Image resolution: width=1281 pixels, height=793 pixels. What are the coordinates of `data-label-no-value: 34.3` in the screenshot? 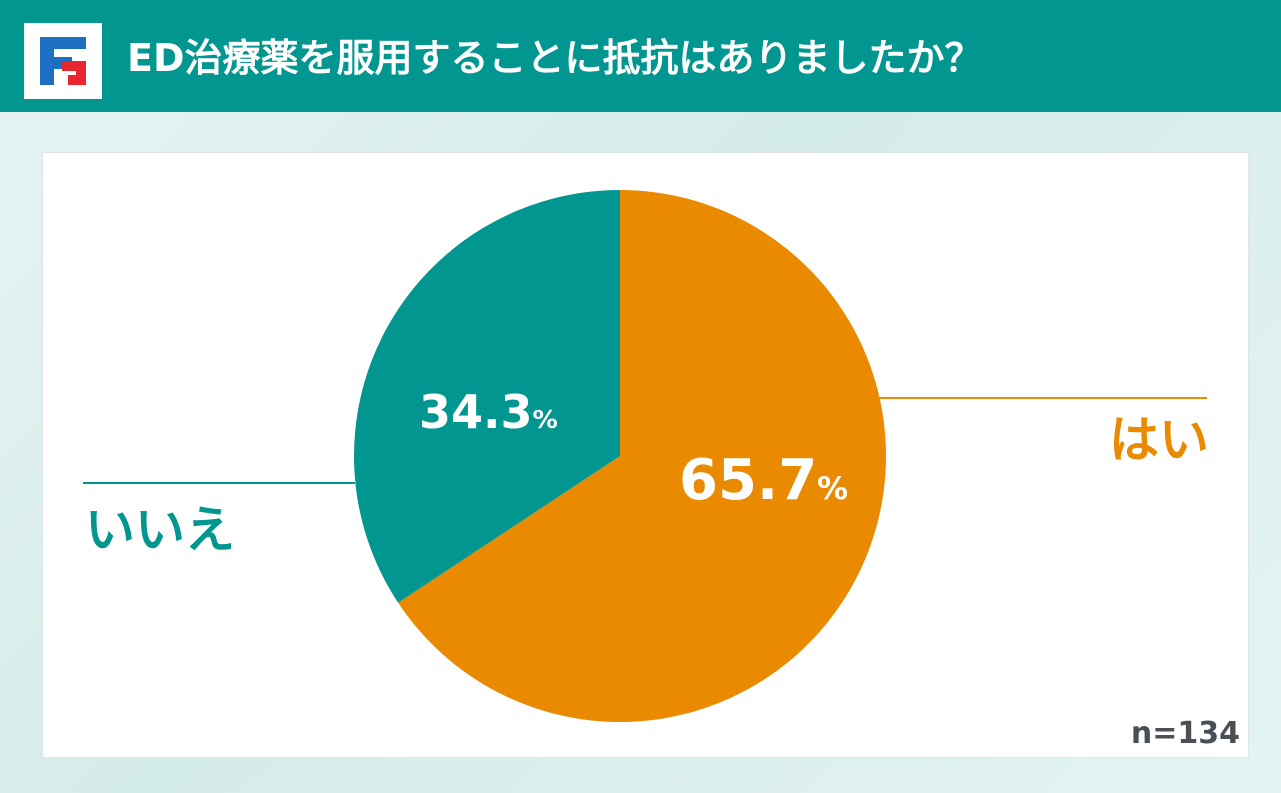 It's located at (476, 412).